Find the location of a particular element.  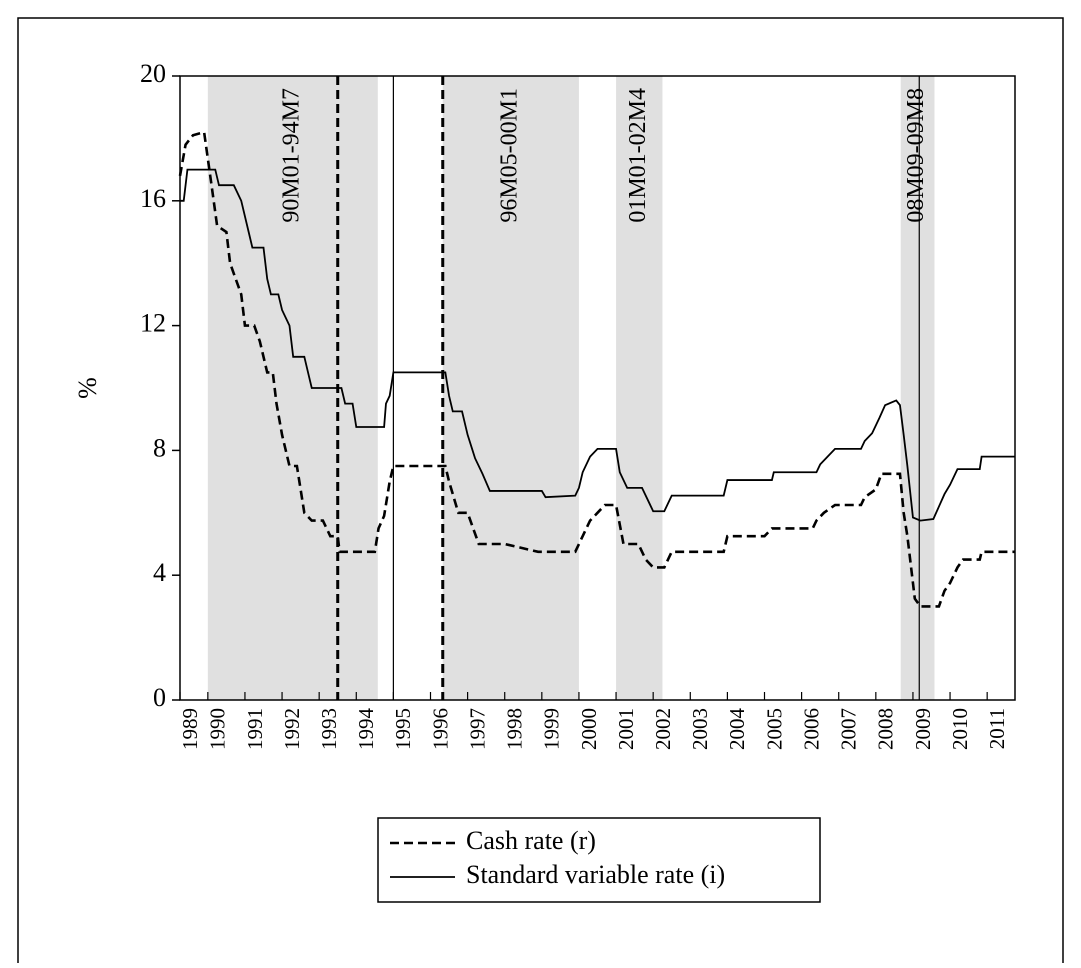

x-tick-label: 2002 is located at coordinates (663, 729).